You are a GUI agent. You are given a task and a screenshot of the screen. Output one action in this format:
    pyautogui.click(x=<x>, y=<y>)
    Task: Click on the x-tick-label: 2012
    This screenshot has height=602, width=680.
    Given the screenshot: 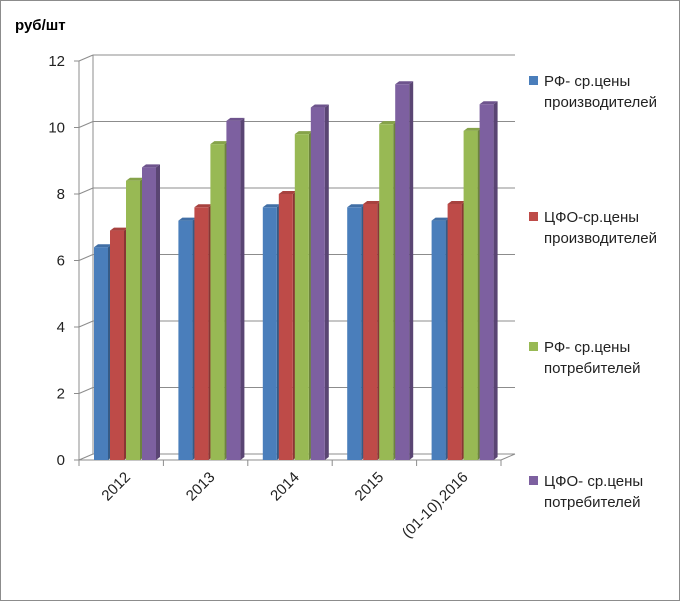 What is the action you would take?
    pyautogui.click(x=116, y=487)
    